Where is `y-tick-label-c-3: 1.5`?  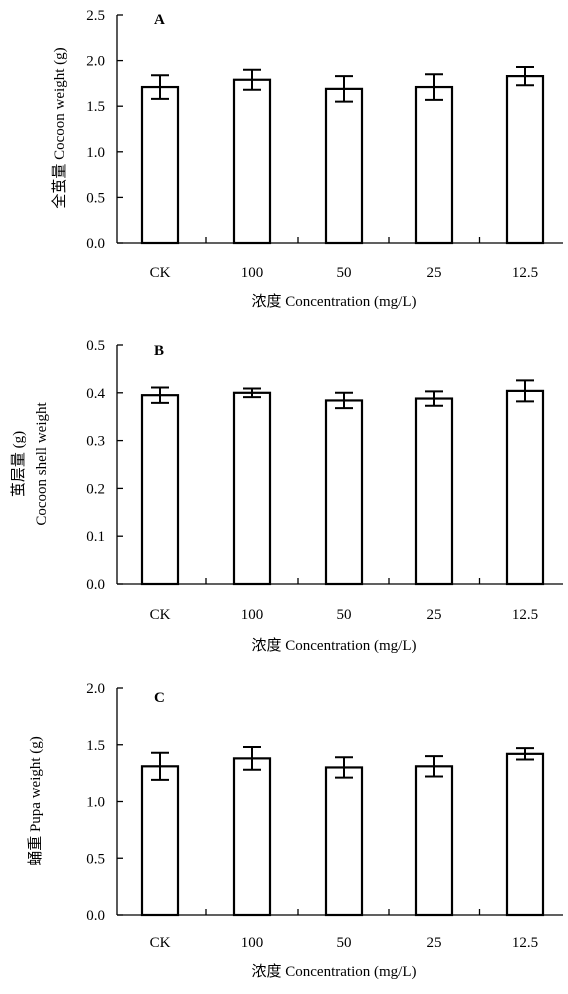
y-tick-label-c-3: 1.5 is located at coordinates (95, 746).